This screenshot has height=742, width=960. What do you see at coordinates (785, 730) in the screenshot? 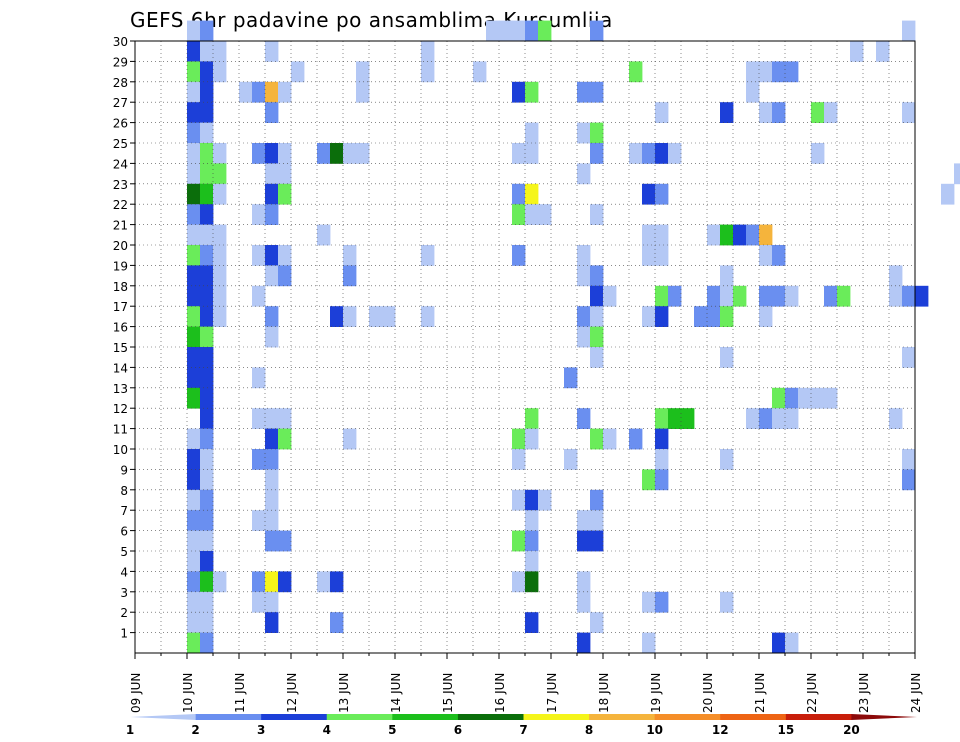
I see `colorbar-label: 15` at bounding box center [785, 730].